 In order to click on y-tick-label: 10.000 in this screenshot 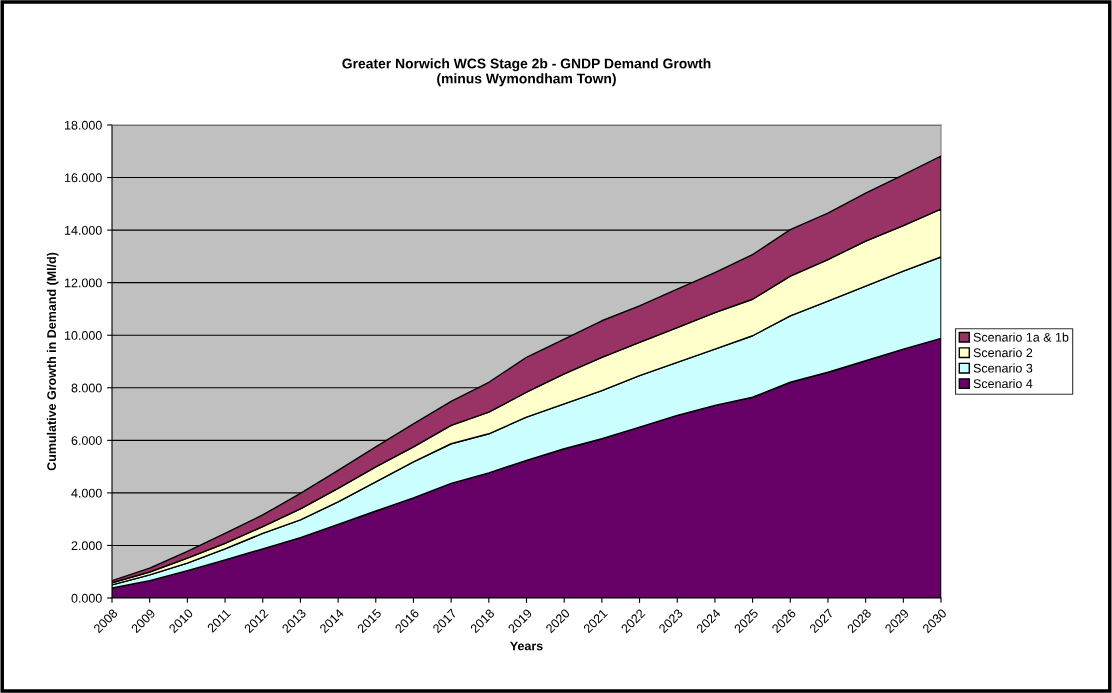, I will do `click(83, 335)`.